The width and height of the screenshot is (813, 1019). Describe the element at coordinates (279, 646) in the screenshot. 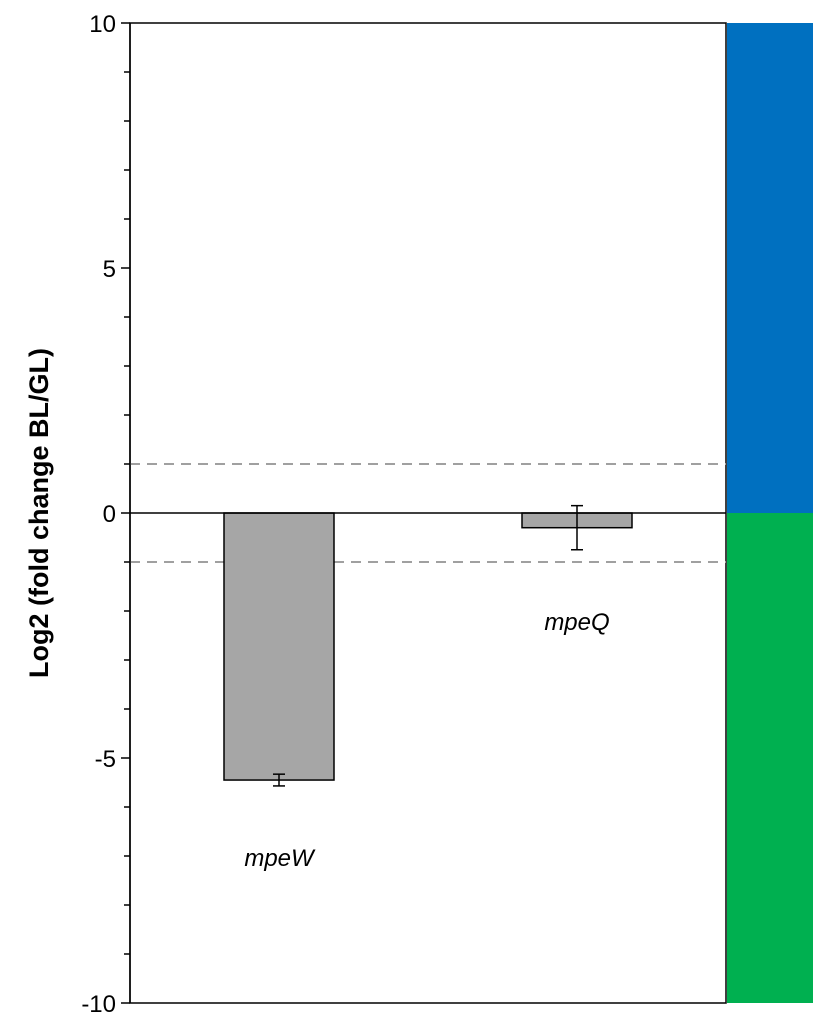

I see `bar-mpeW` at that location.